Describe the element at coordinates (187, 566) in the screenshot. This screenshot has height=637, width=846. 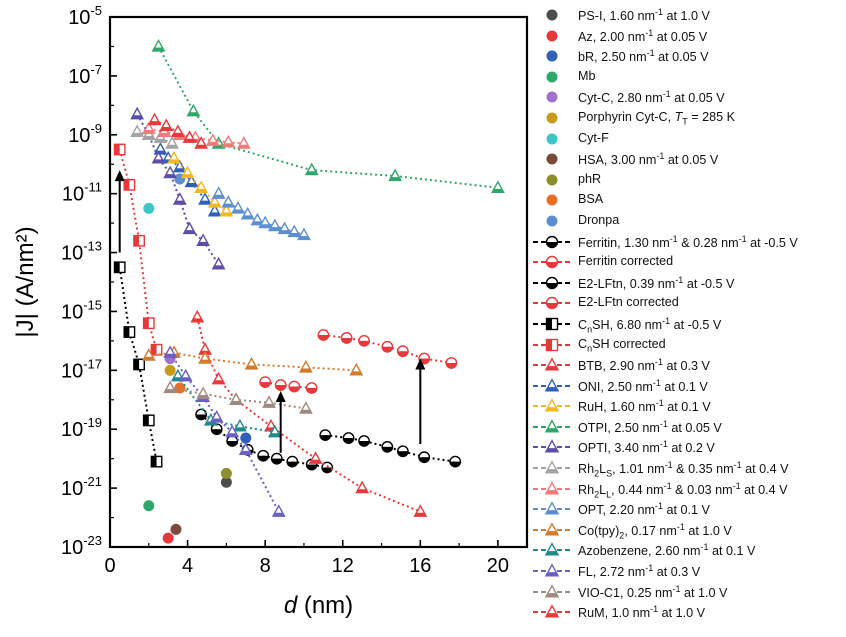
I see `x-tick-label: 4` at that location.